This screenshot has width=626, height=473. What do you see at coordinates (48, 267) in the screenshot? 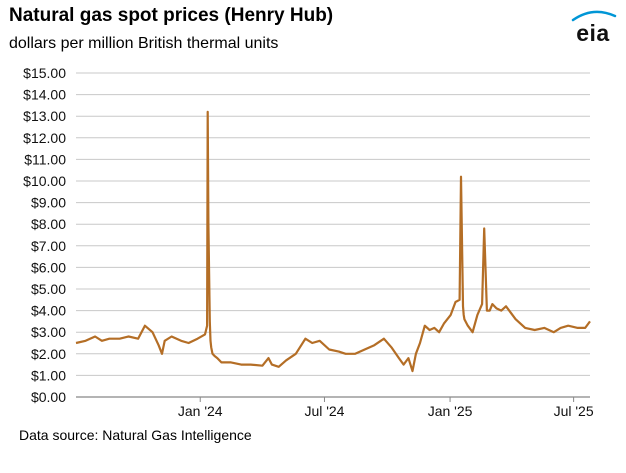
I see `y-tick-label: $6.00` at bounding box center [48, 267].